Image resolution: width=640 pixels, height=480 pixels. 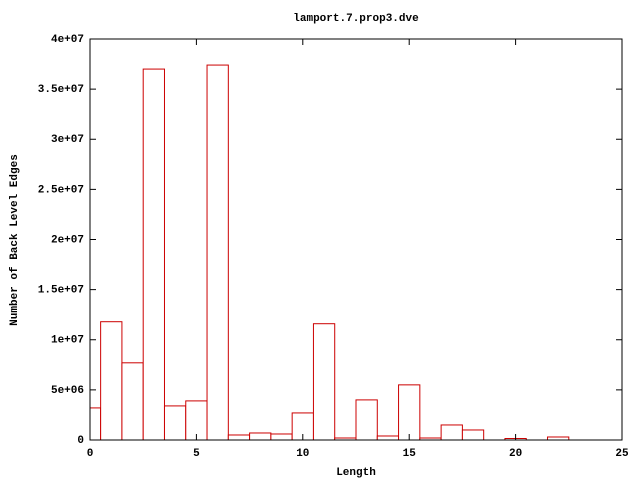 I want to click on y-tick-label: 1.5e+07, so click(x=61, y=291).